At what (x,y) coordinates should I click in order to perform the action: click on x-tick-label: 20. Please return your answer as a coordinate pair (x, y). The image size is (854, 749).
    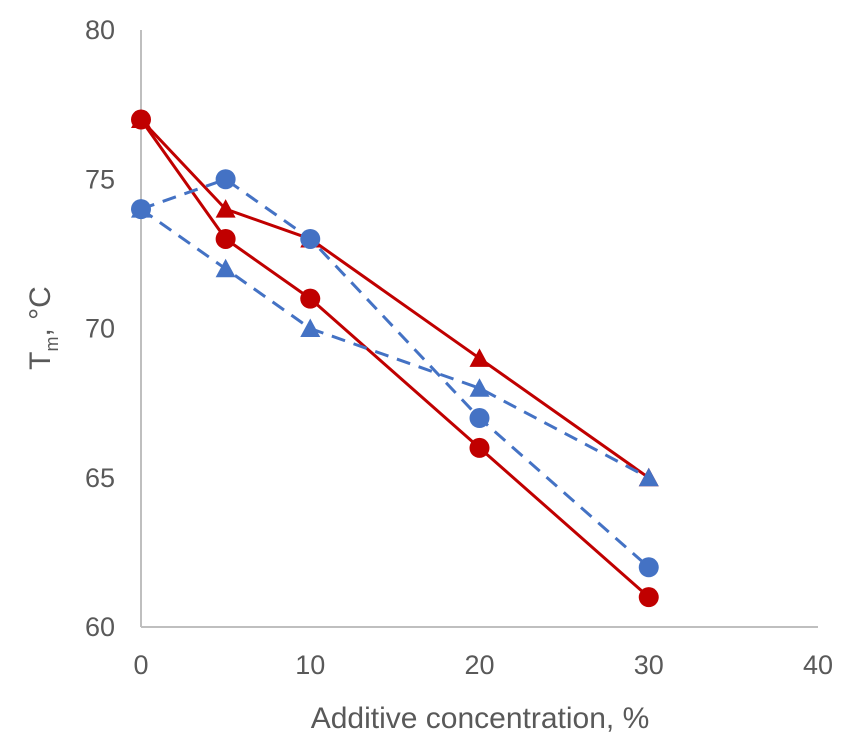
    Looking at the image, I should click on (479, 665).